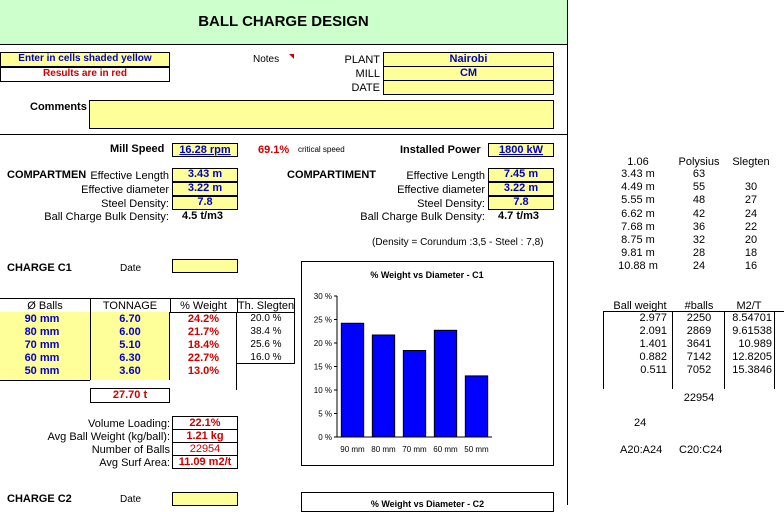  What do you see at coordinates (130, 319) in the screenshot?
I see `c1-row-tonnage: 6.70` at bounding box center [130, 319].